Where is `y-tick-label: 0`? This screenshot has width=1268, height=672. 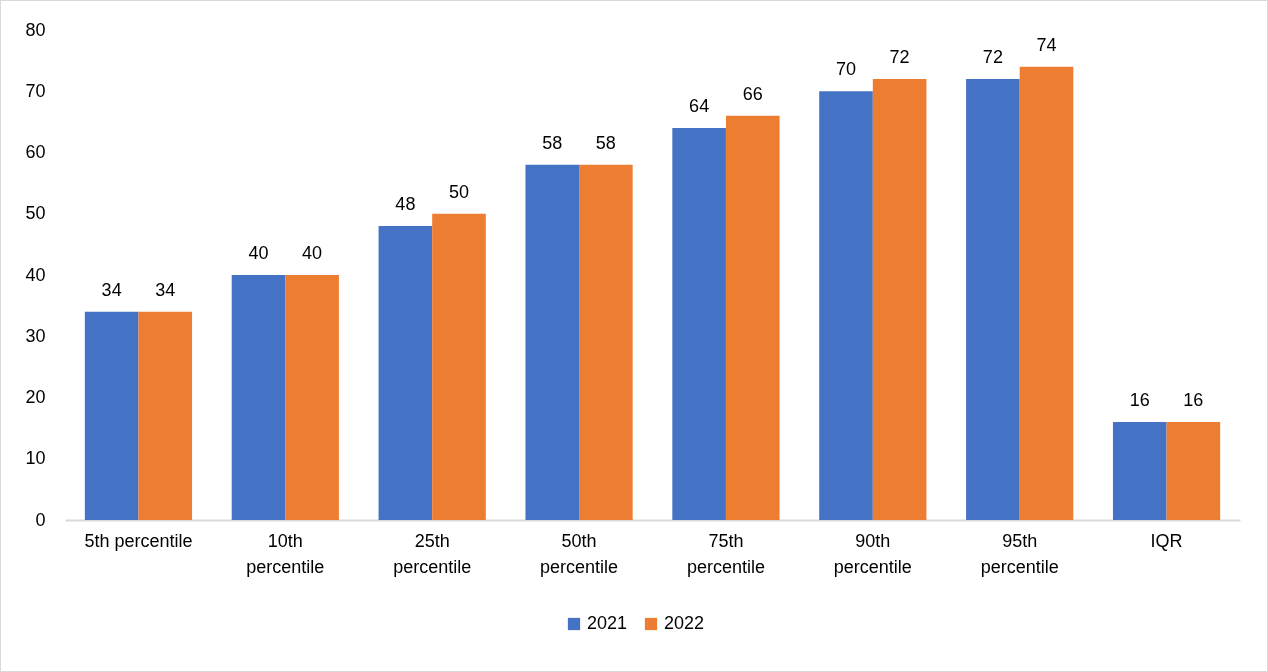 y-tick-label: 0 is located at coordinates (40, 519).